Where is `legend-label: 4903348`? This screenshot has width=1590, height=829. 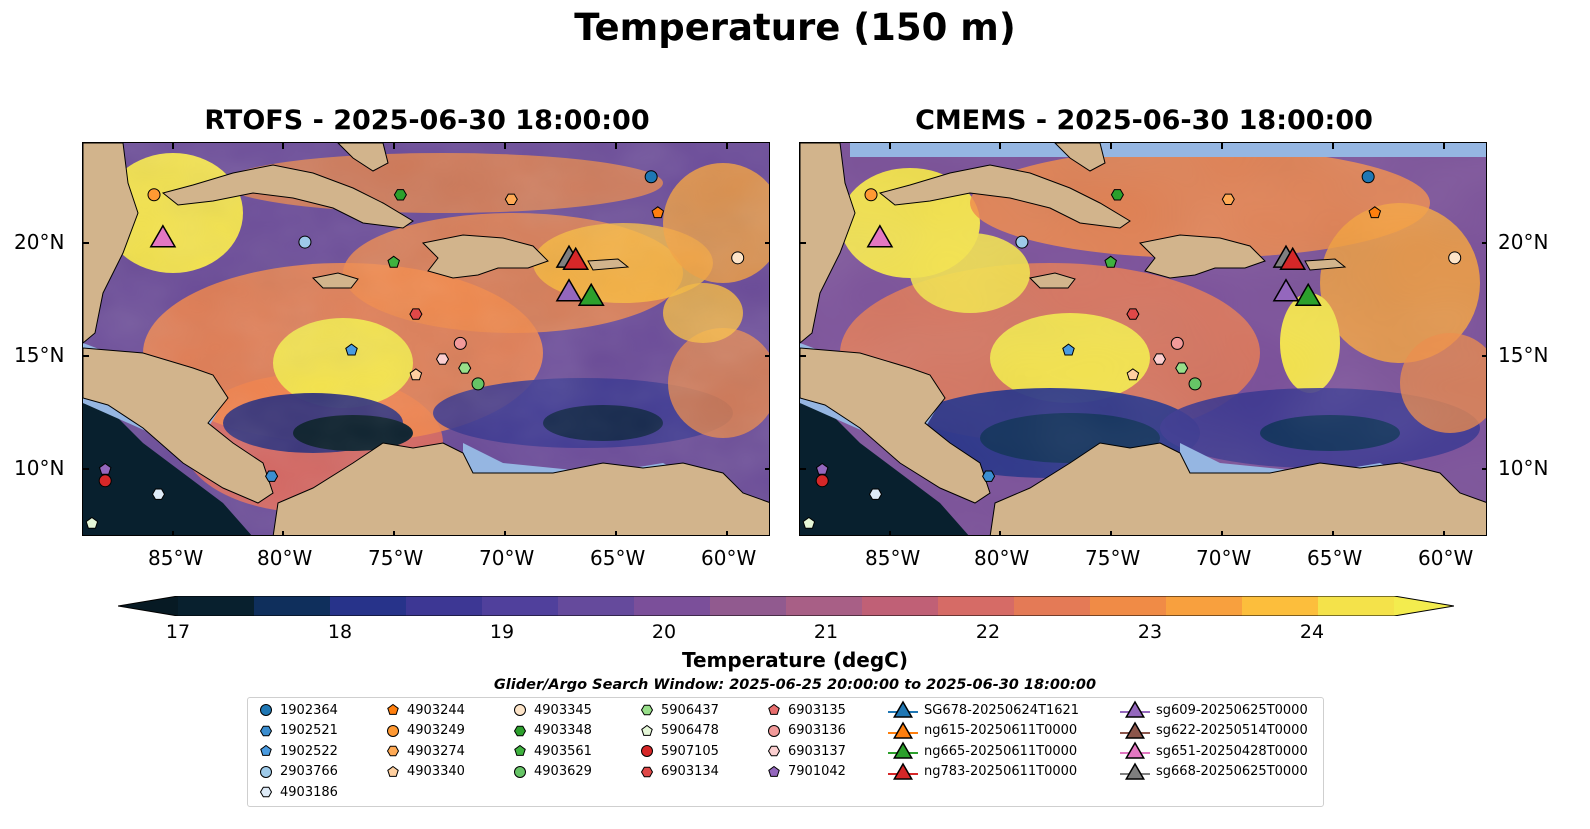 legend-label: 4903348 is located at coordinates (563, 730).